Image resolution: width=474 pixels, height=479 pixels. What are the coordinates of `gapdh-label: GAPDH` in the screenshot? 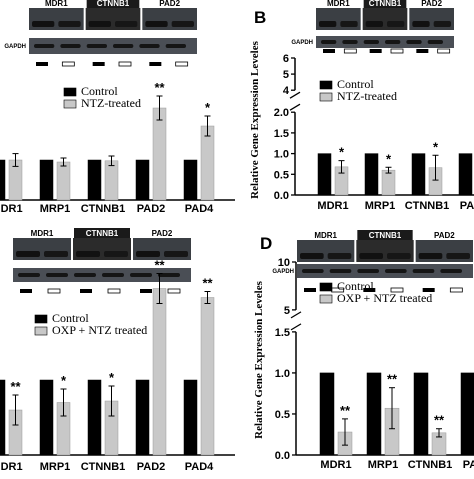 It's located at (283, 272).